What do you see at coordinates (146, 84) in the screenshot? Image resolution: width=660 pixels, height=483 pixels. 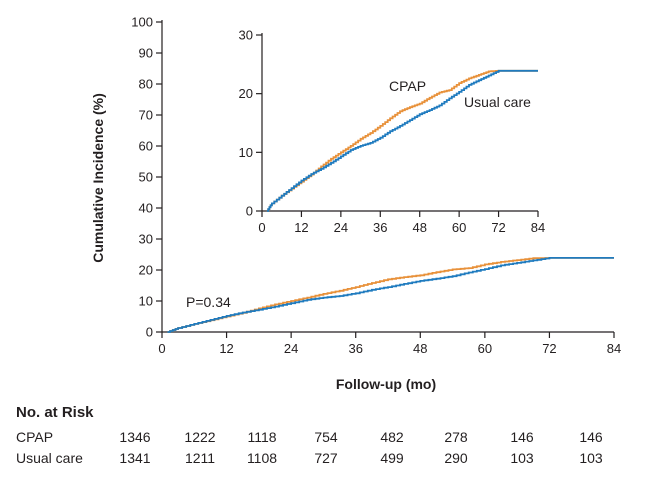 I see `main-y-tick-label: 80` at bounding box center [146, 84].